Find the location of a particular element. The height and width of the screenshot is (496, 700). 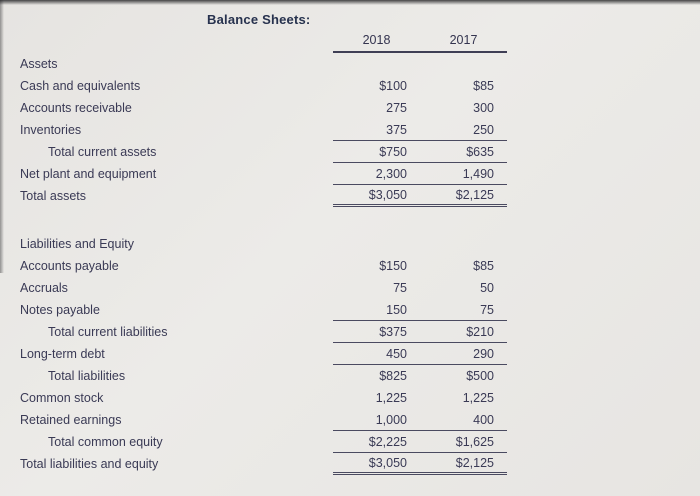

value-2018: 75 is located at coordinates (400, 288).